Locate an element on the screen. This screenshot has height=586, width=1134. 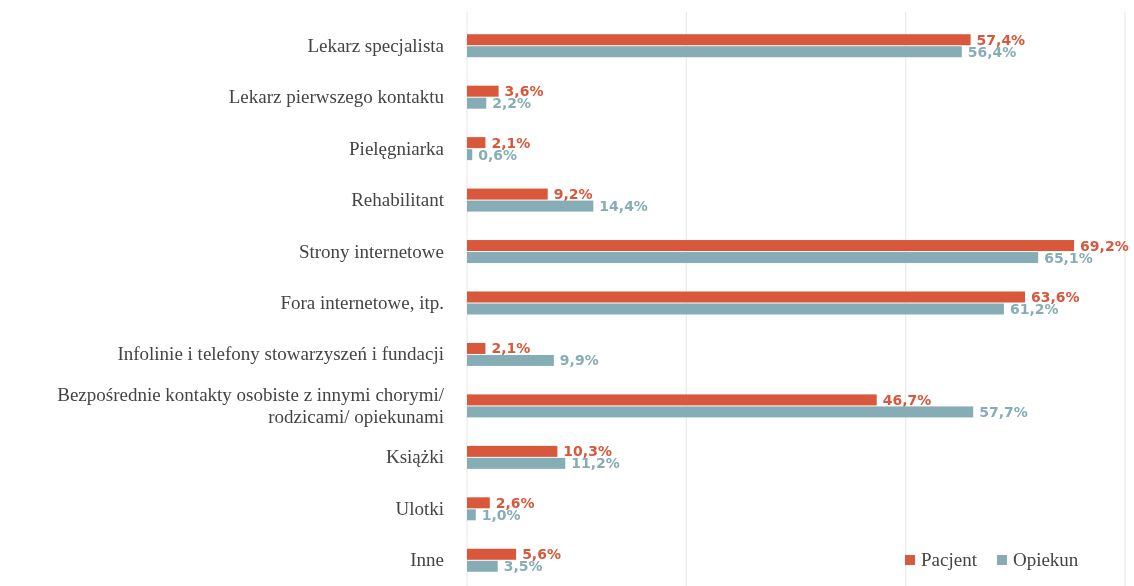
y-tick-label: Książki is located at coordinates (414, 457).